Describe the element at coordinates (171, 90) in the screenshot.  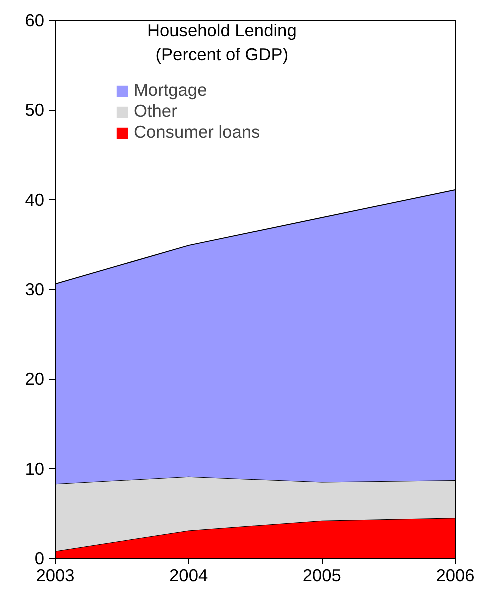
I see `legend-label: Mortgage` at that location.